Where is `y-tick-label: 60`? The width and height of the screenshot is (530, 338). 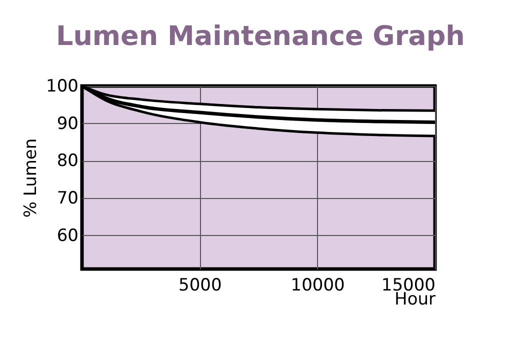 y-tick-label: 60 is located at coordinates (67, 236).